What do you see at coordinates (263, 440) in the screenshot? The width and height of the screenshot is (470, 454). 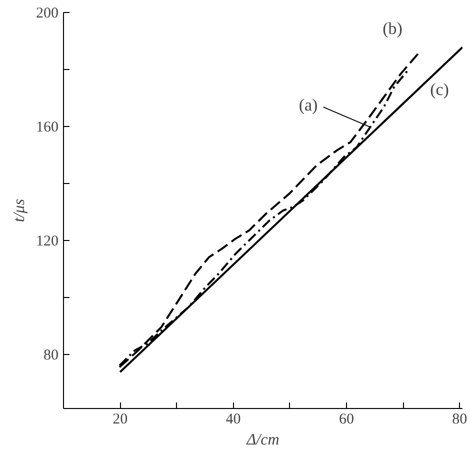 I see `x-axis-title: Δ/cm` at bounding box center [263, 440].